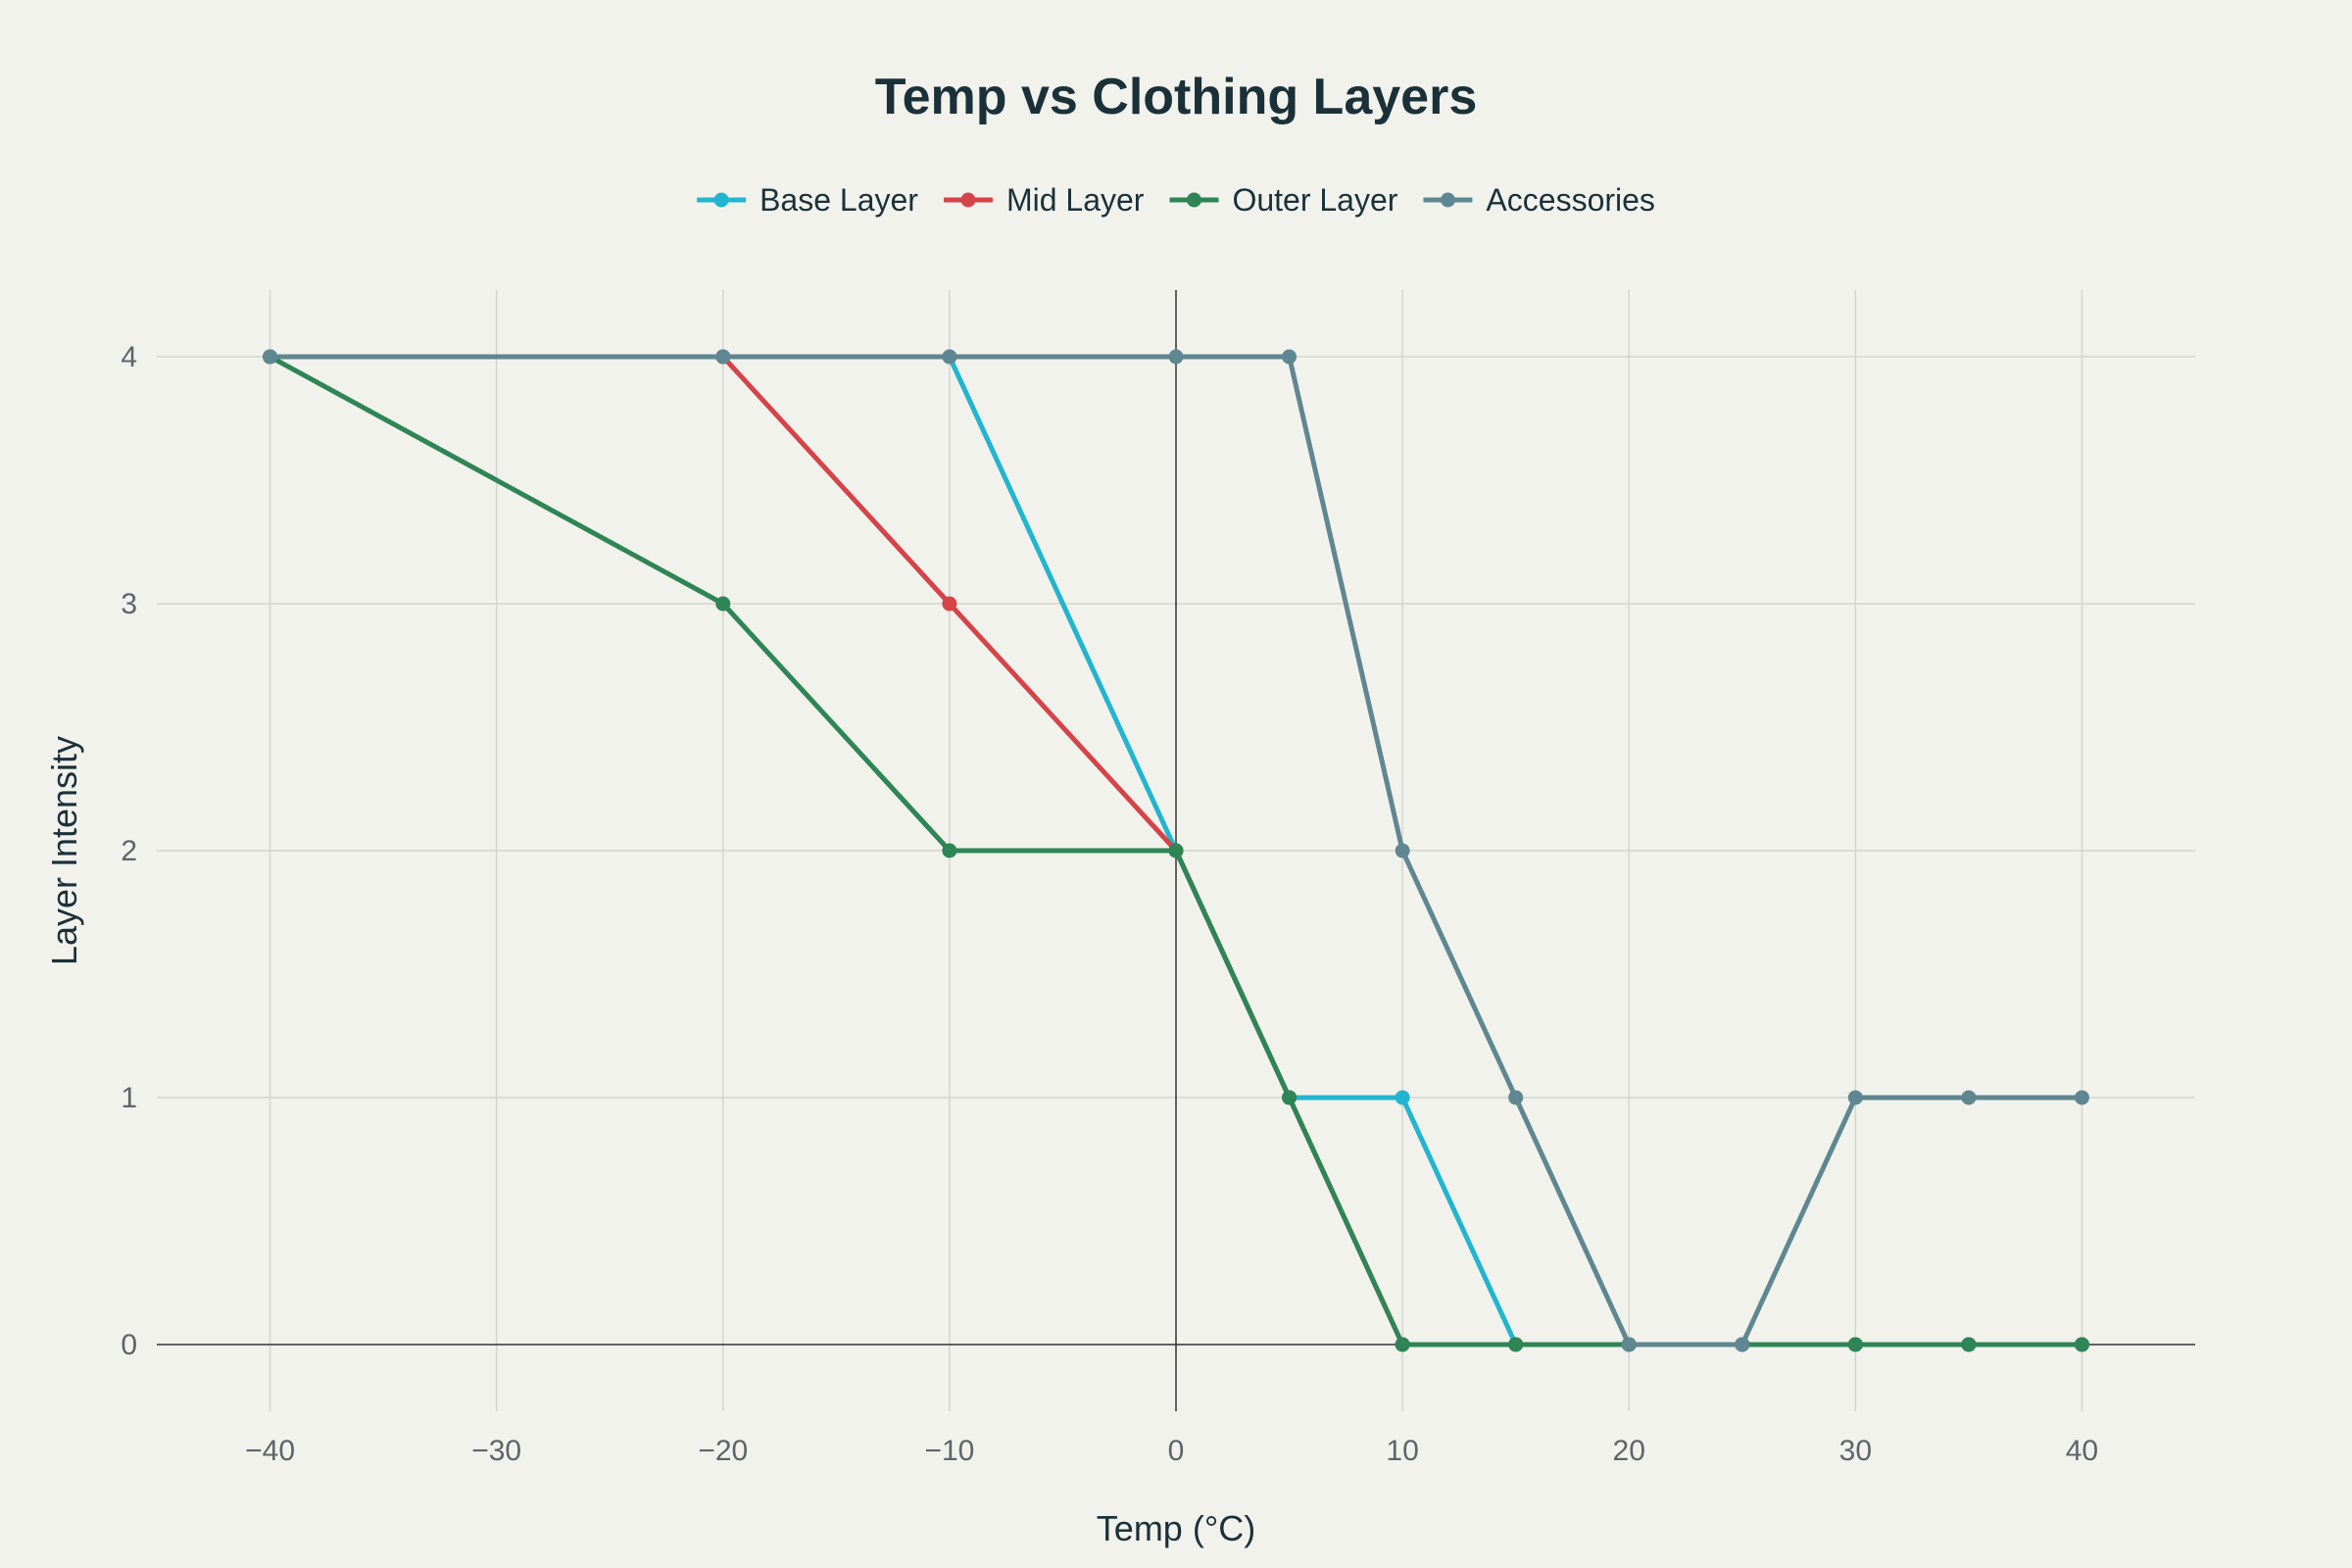  What do you see at coordinates (949, 604) in the screenshot?
I see `data-point-mid-layer` at bounding box center [949, 604].